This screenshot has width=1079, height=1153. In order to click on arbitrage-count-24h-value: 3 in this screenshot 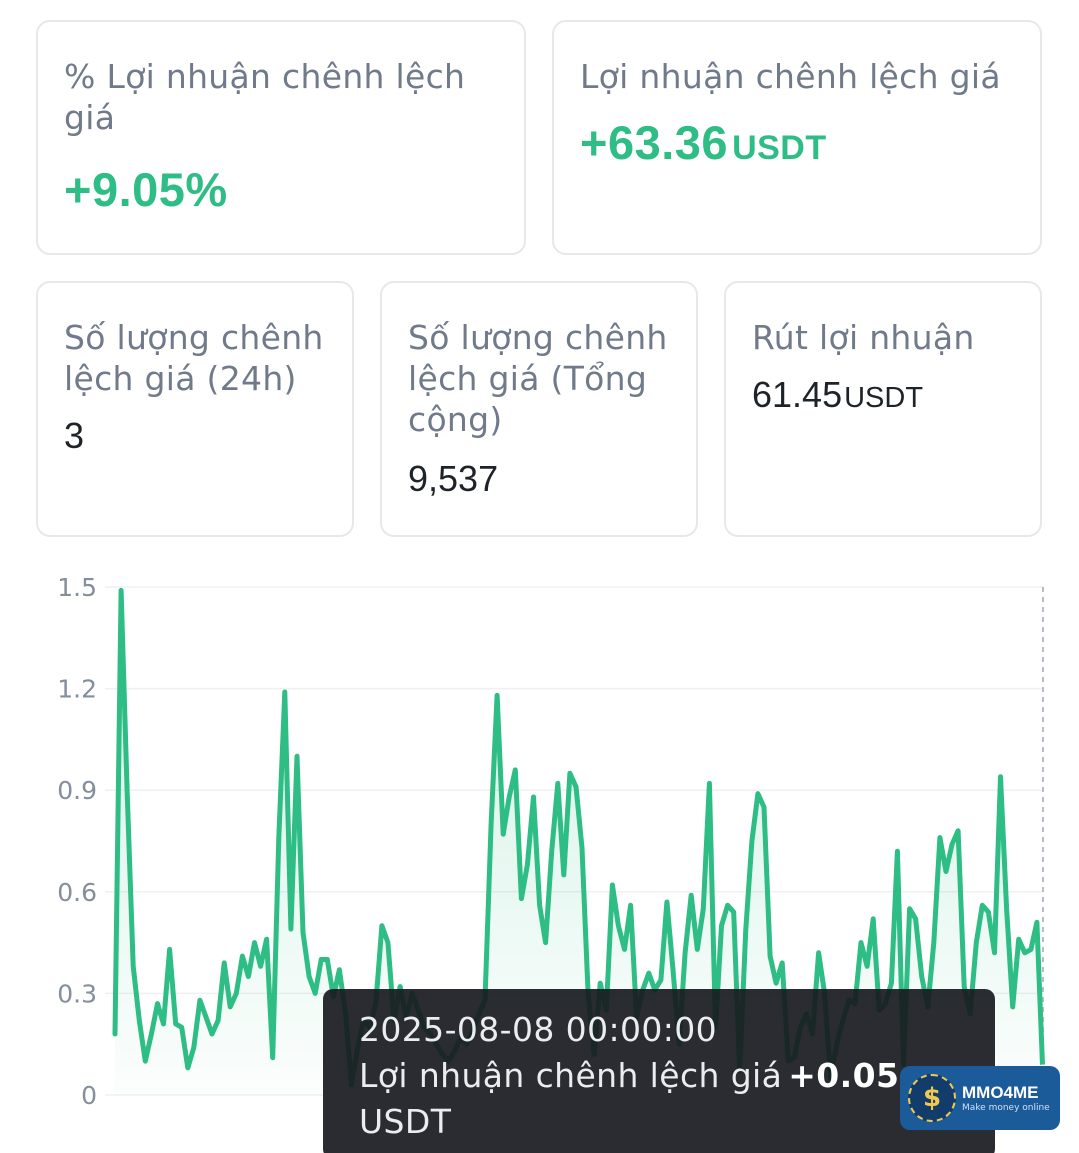, I will do `click(74, 435)`.